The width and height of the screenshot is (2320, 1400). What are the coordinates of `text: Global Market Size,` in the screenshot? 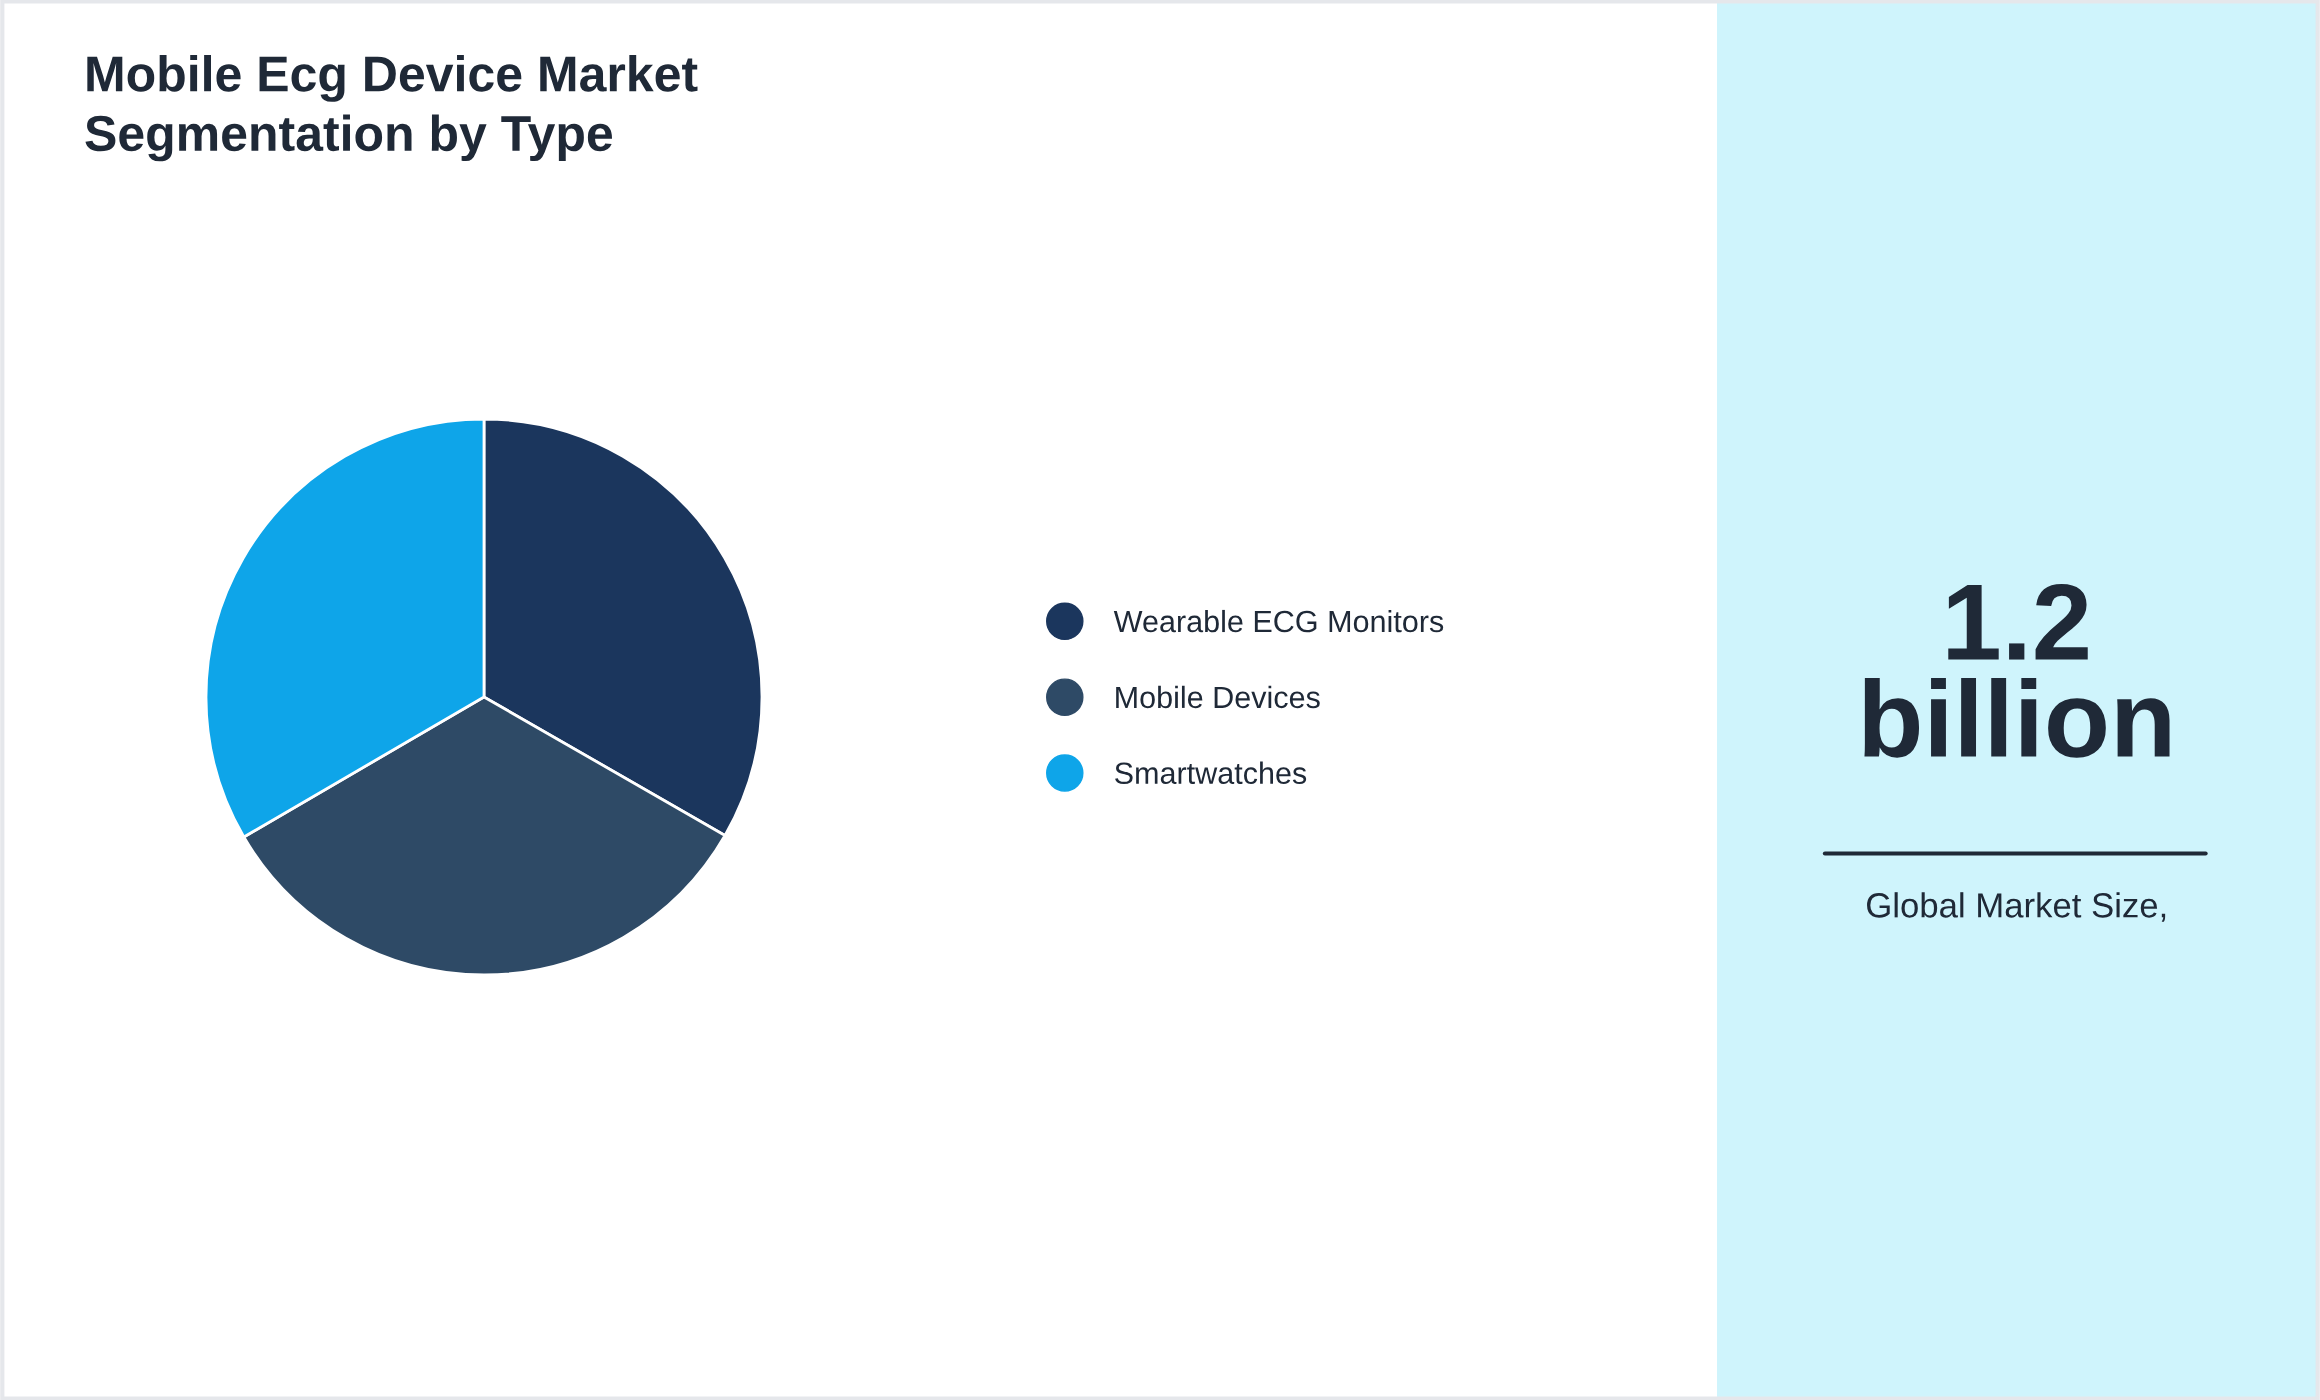 It's located at (2016, 907).